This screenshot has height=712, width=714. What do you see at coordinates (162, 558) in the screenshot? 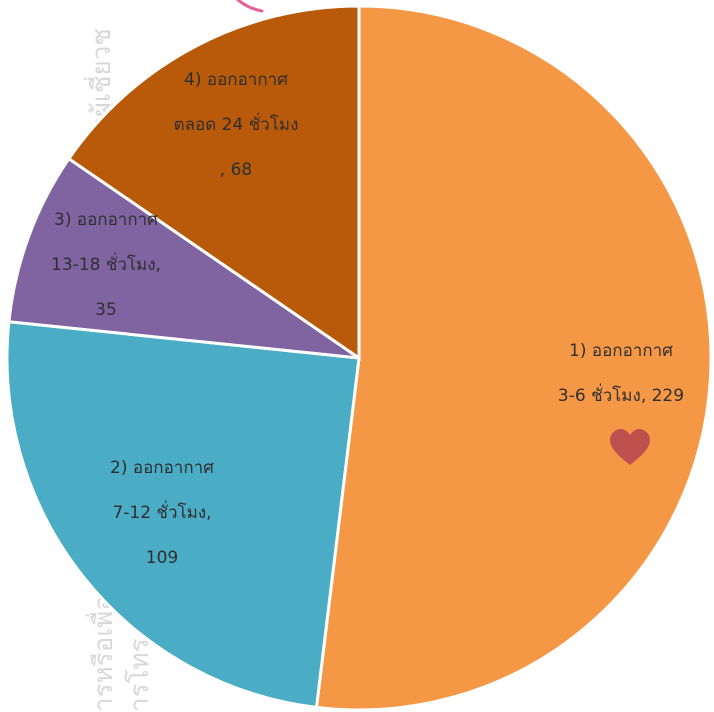
I see `slice-label-2-line-3: 109` at bounding box center [162, 558].